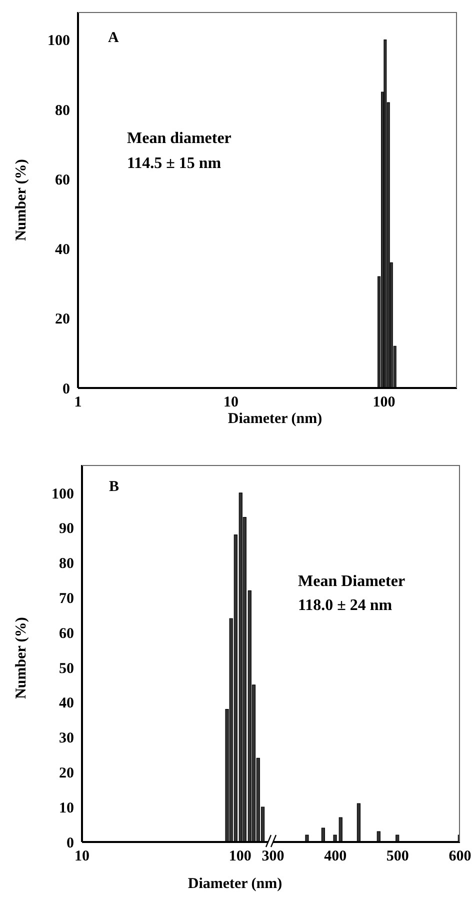 This screenshot has height=901, width=475. Describe the element at coordinates (397, 856) in the screenshot. I see `x-tick-label: 500` at that location.